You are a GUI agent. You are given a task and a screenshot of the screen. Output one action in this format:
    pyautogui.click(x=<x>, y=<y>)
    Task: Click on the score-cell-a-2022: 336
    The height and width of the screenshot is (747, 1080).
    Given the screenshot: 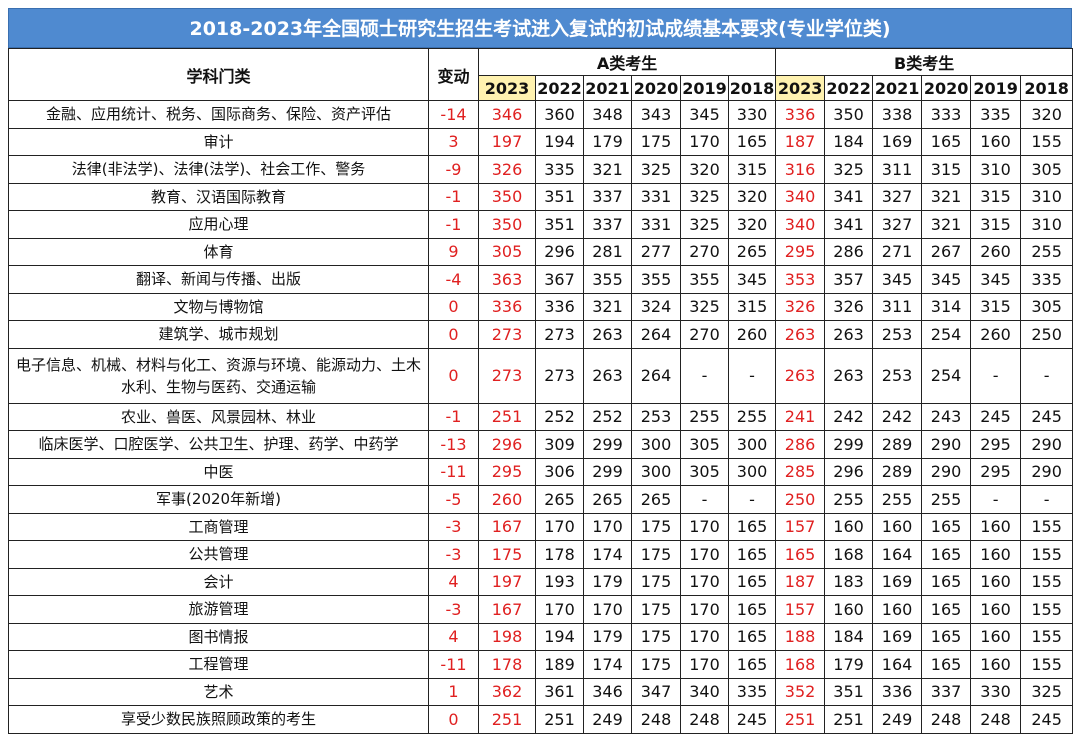 What is the action you would take?
    pyautogui.click(x=559, y=306)
    